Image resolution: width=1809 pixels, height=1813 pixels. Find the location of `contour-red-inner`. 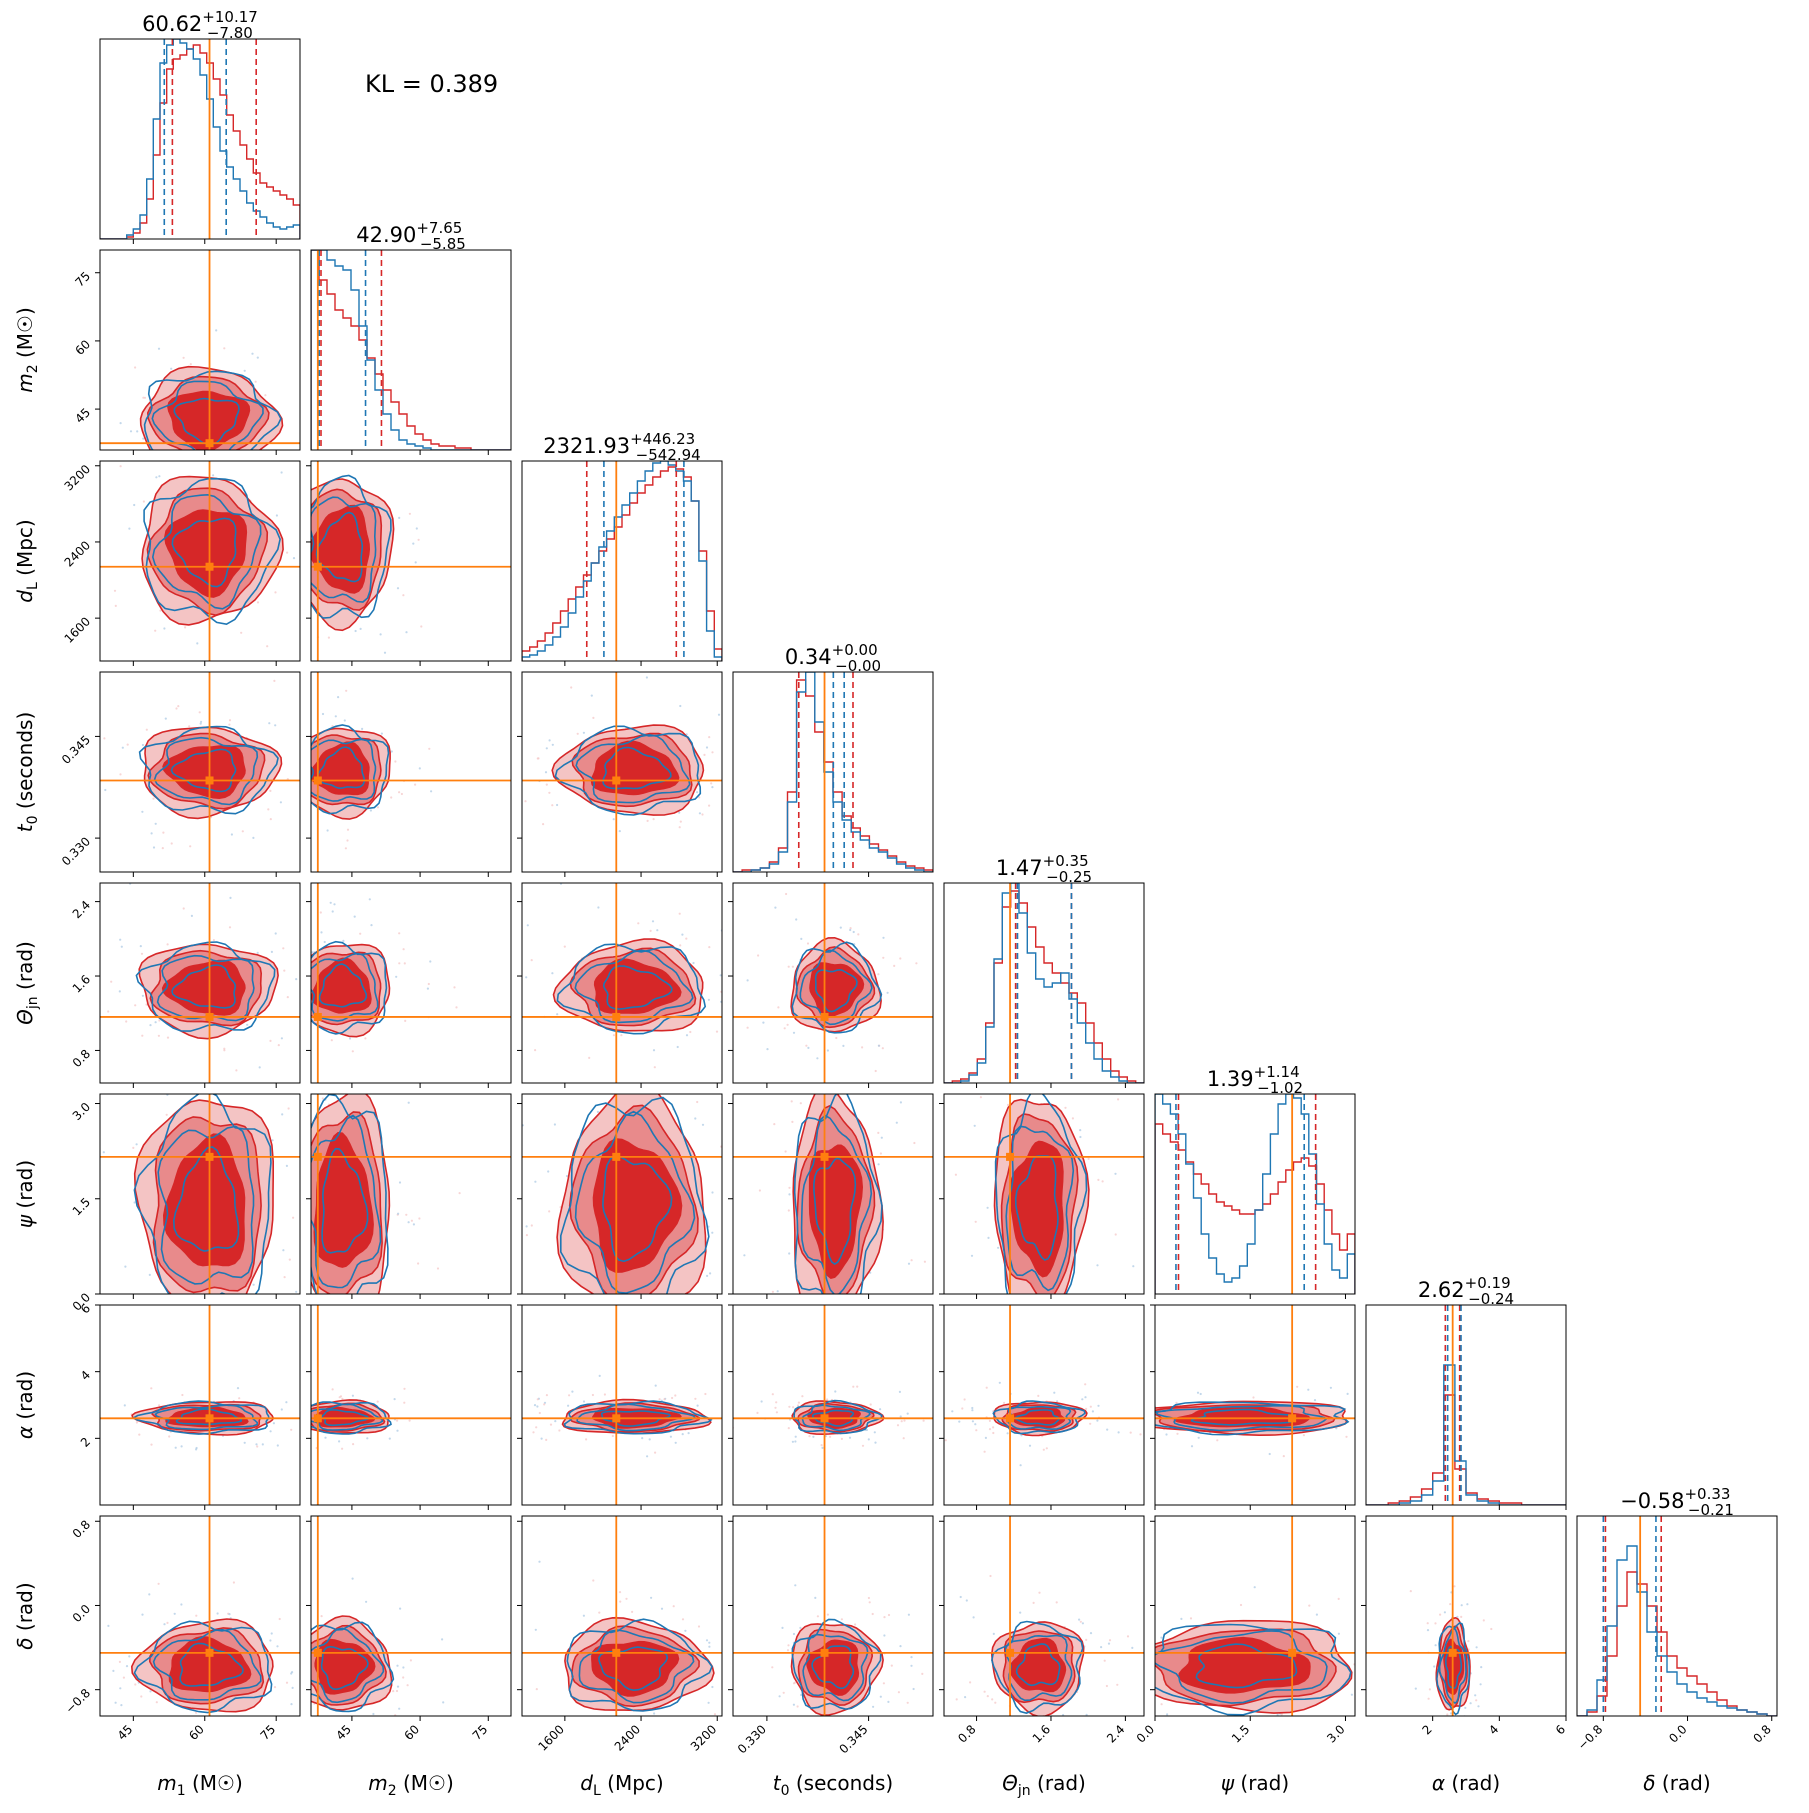

contour-red-inner is located at coordinates (204, 1200).